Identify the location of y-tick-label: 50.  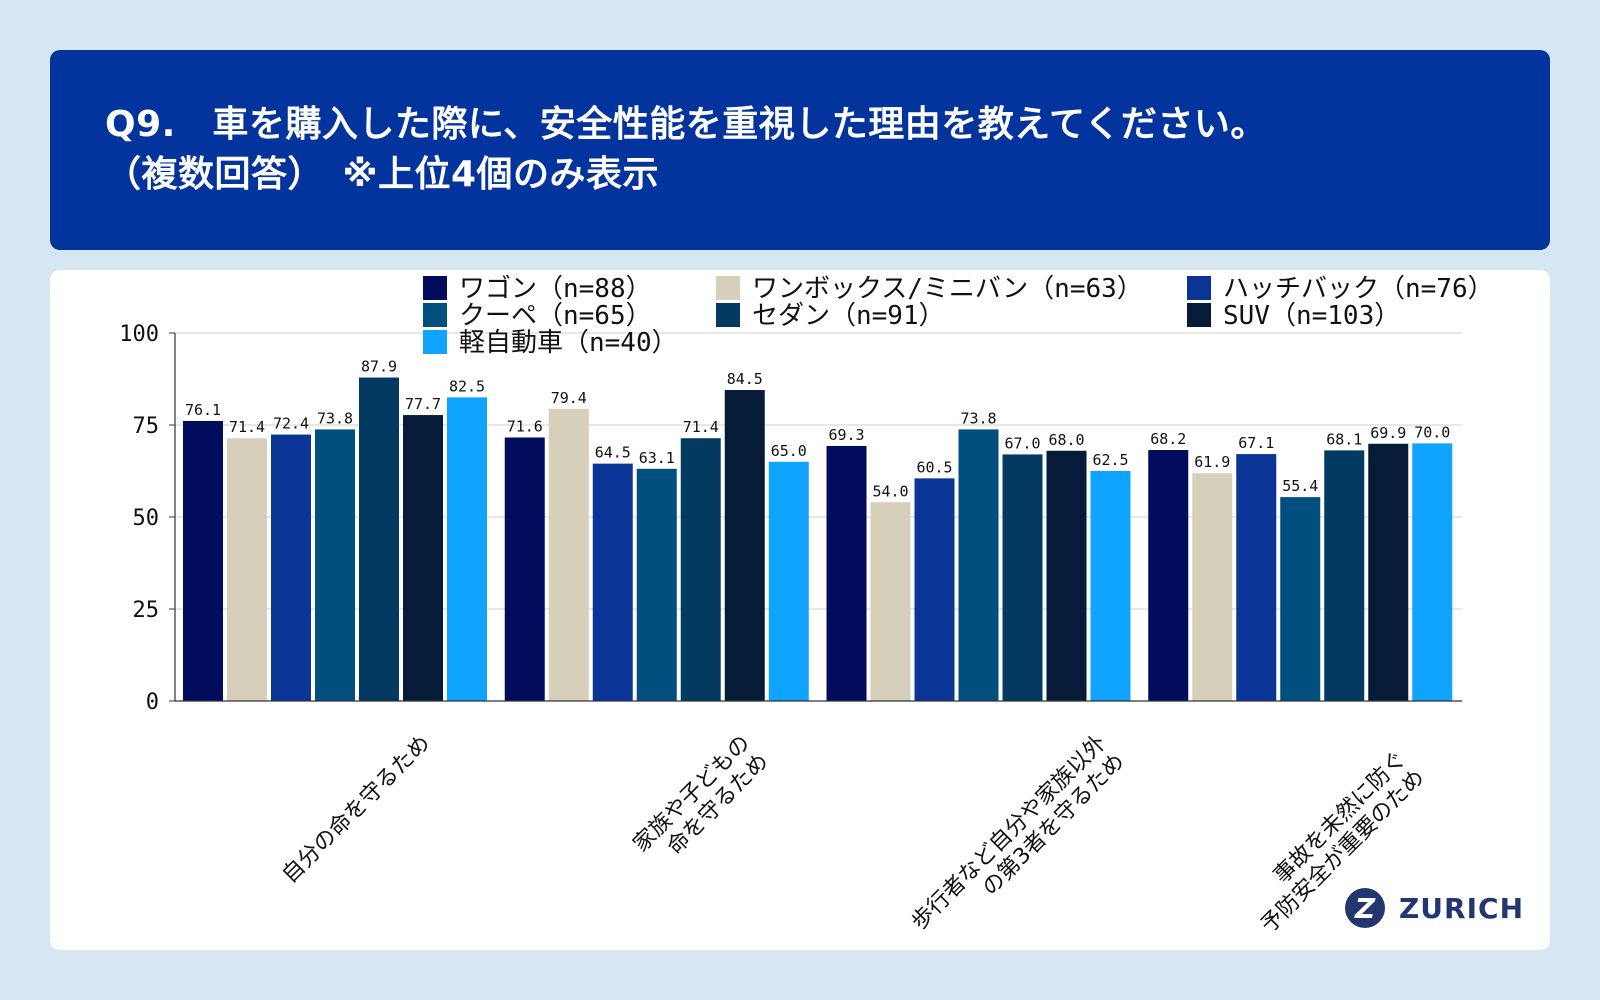
(146, 518).